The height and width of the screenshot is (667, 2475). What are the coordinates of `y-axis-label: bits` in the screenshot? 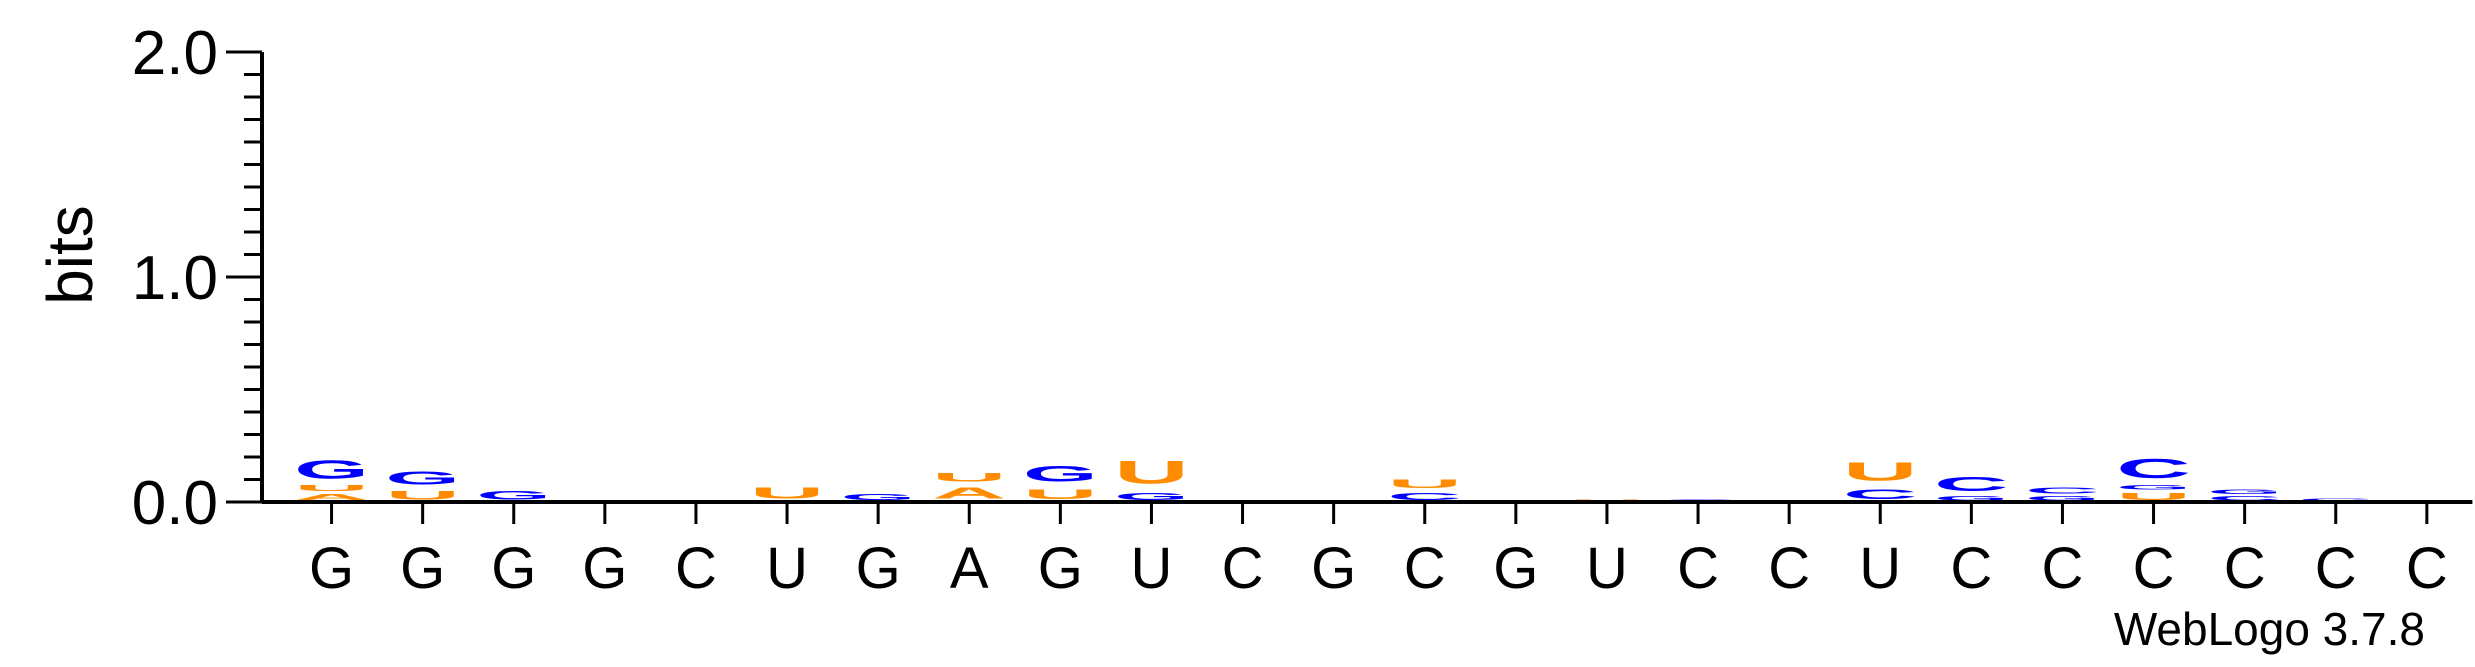 It's located at (70, 255).